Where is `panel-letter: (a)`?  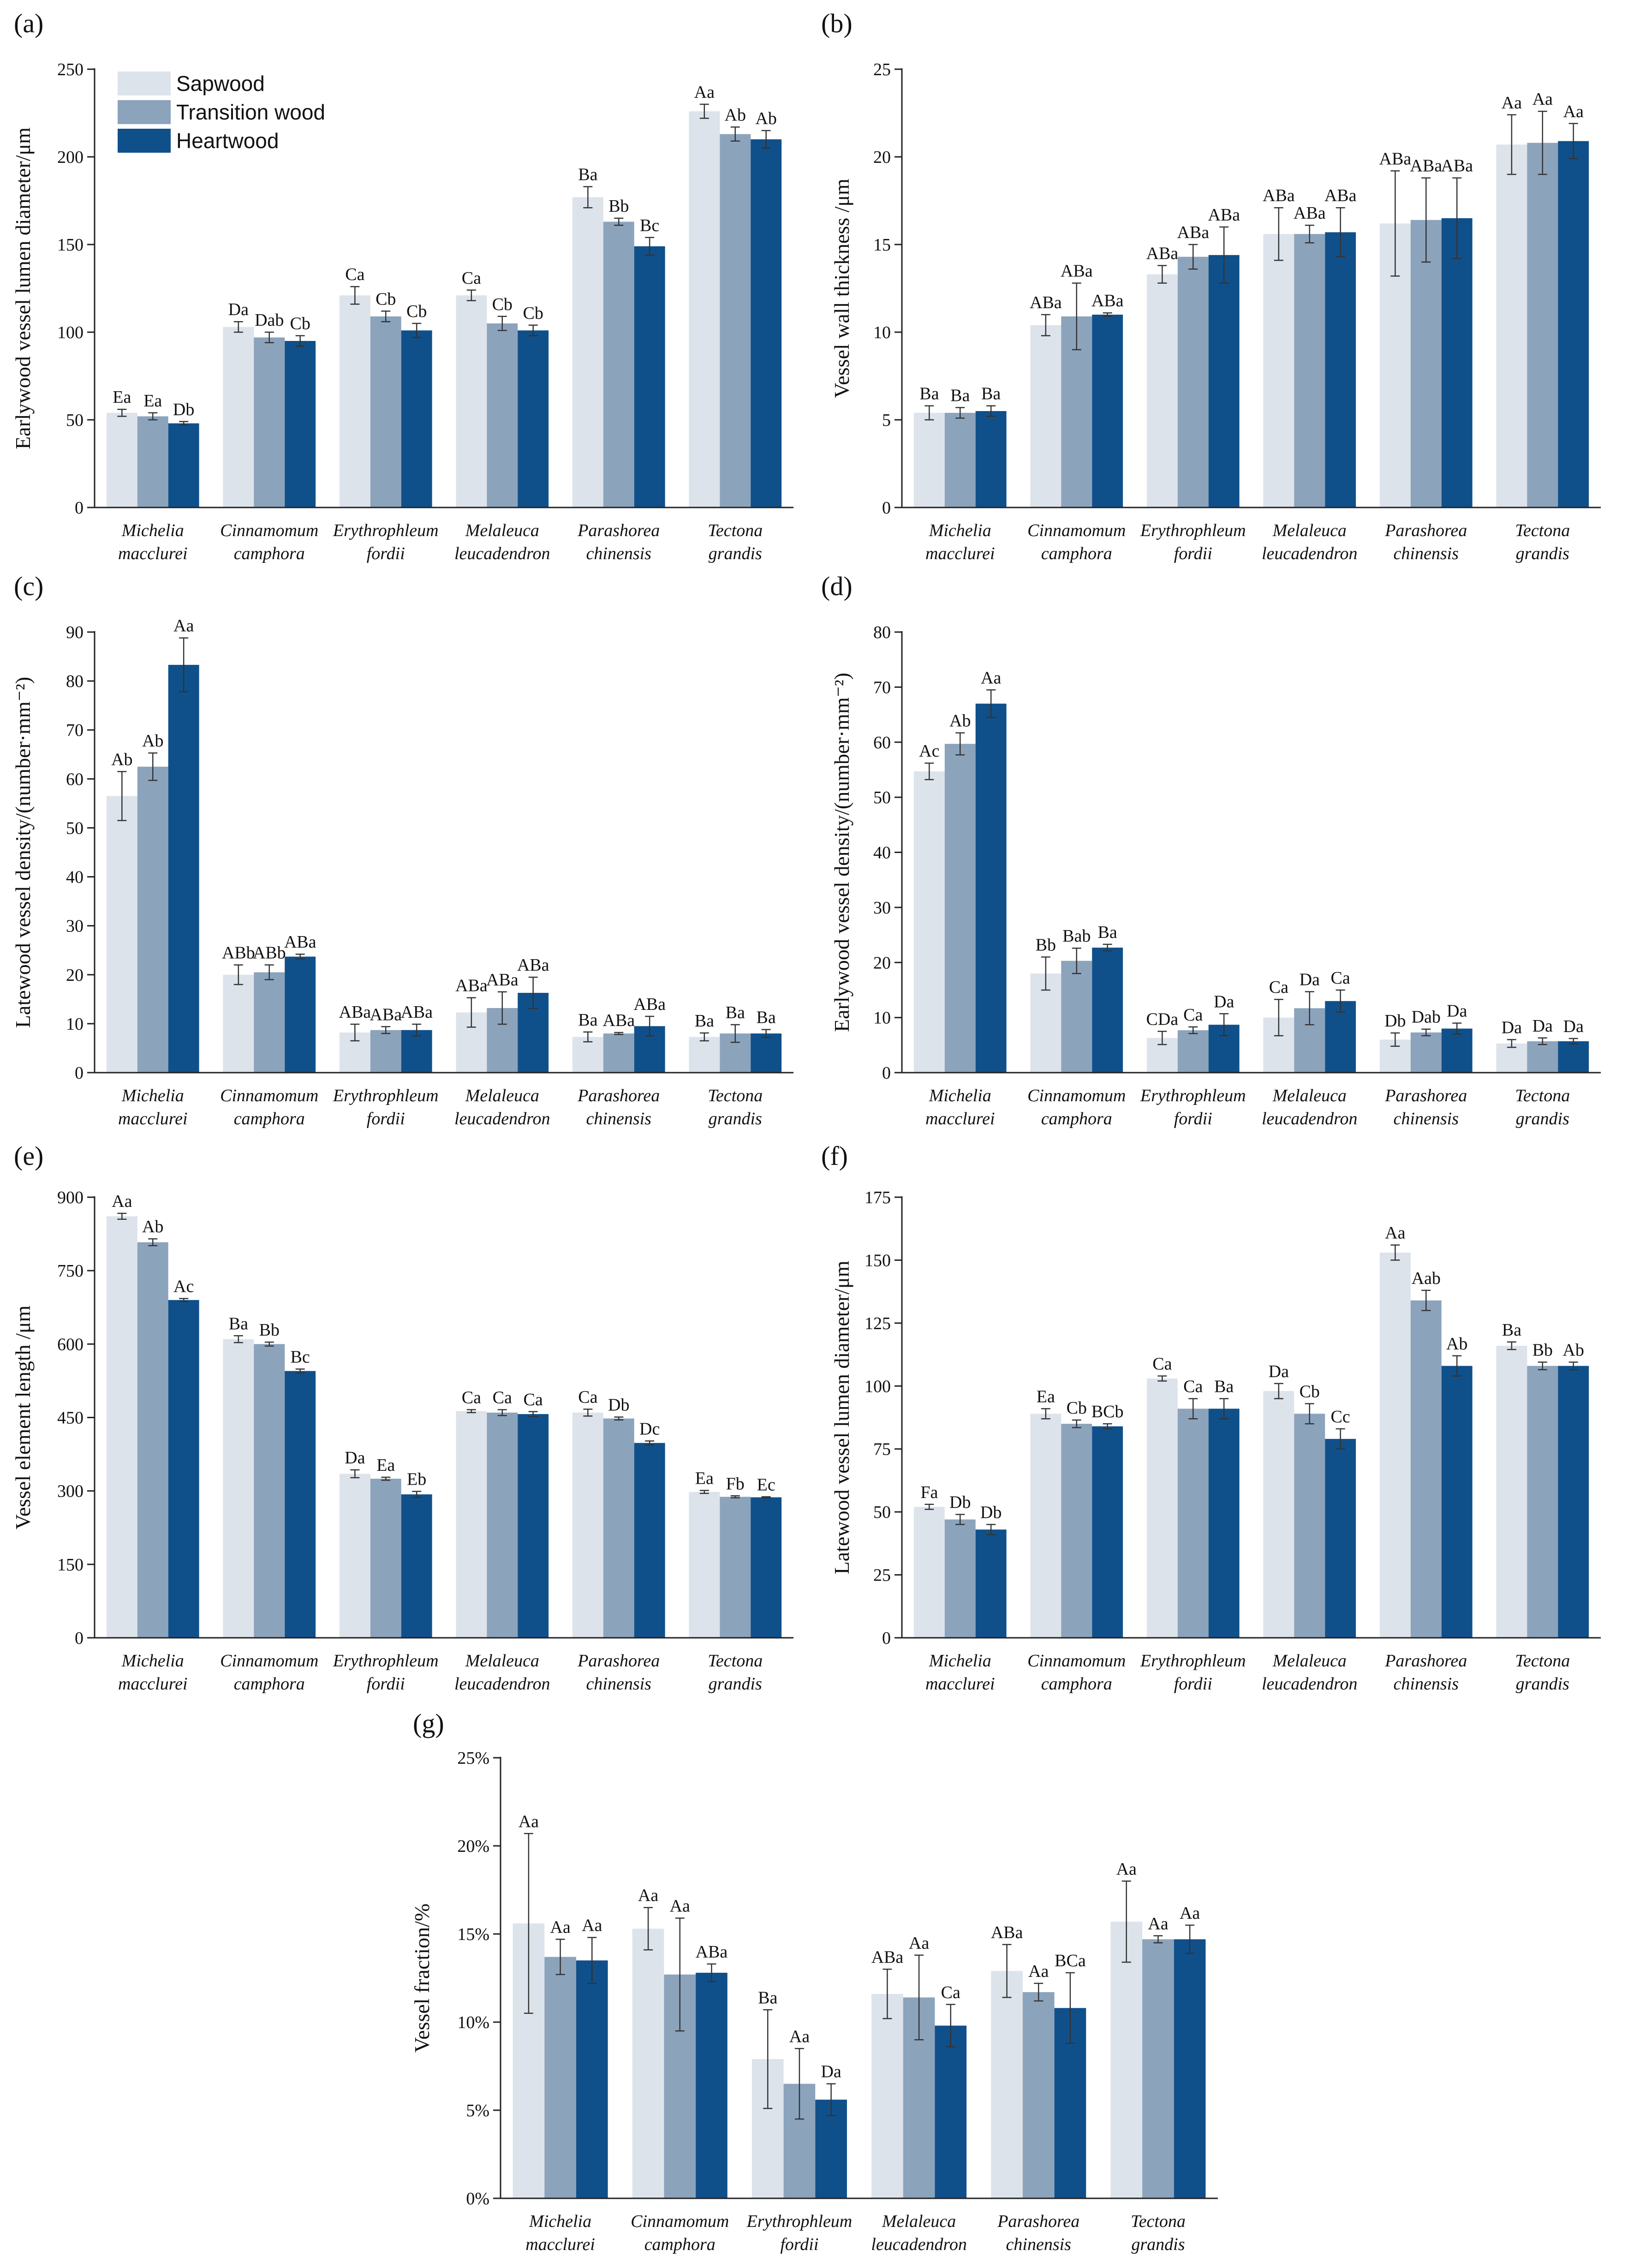 panel-letter: (a) is located at coordinates (29, 23).